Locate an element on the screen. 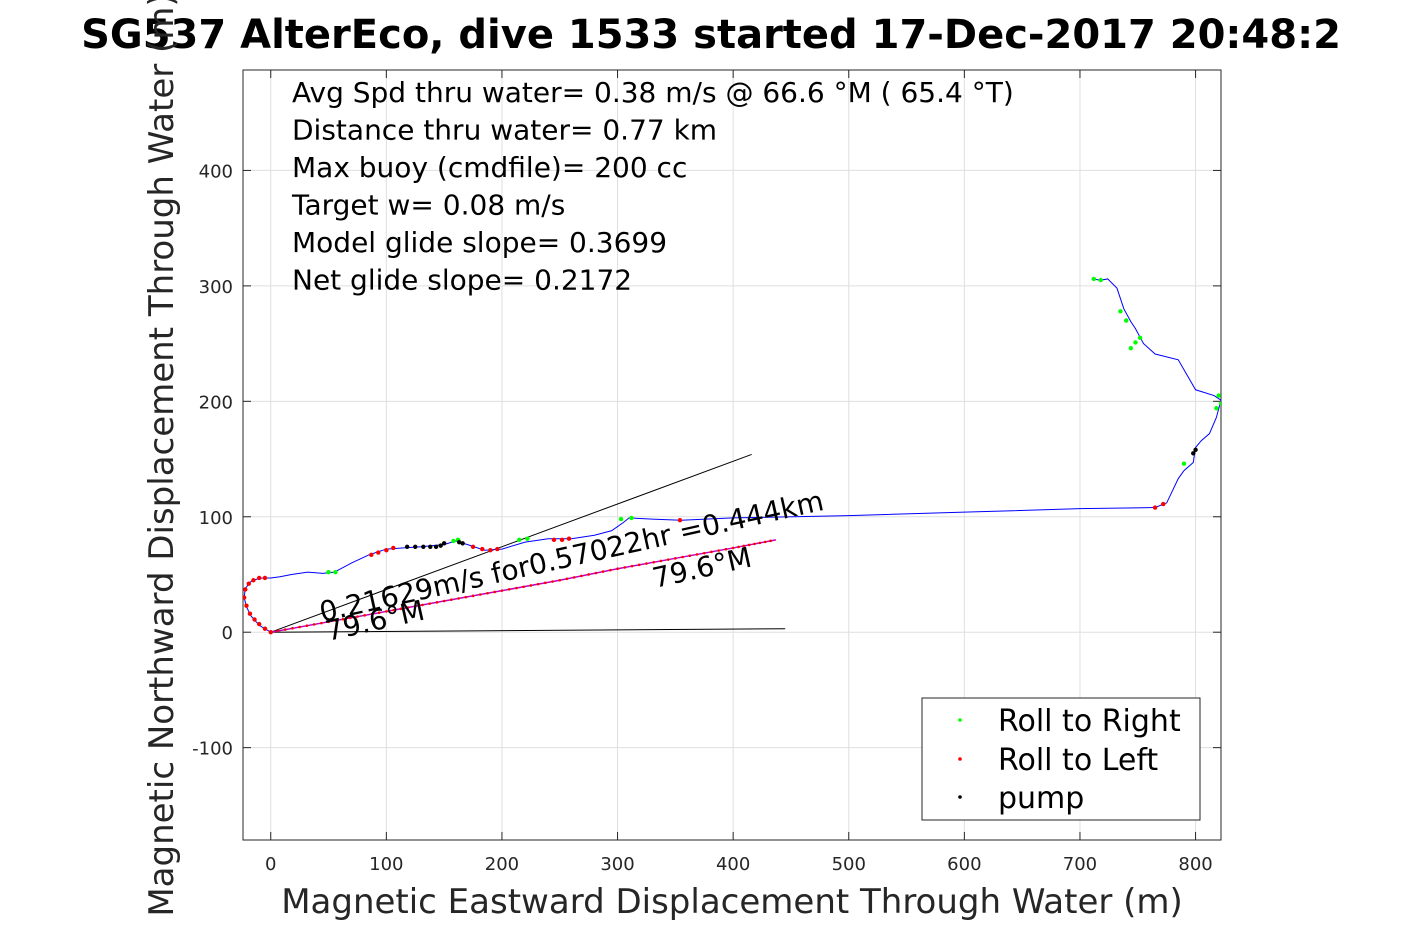 The width and height of the screenshot is (1417, 945). y-tick-label: 0 is located at coordinates (227, 633).